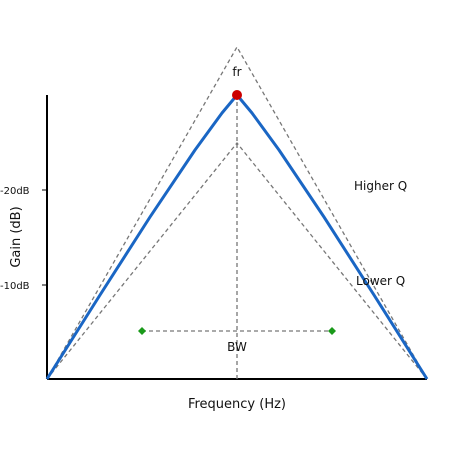 This screenshot has height=474, width=474. I want to click on higher-q-label: Higher Q, so click(380, 186).